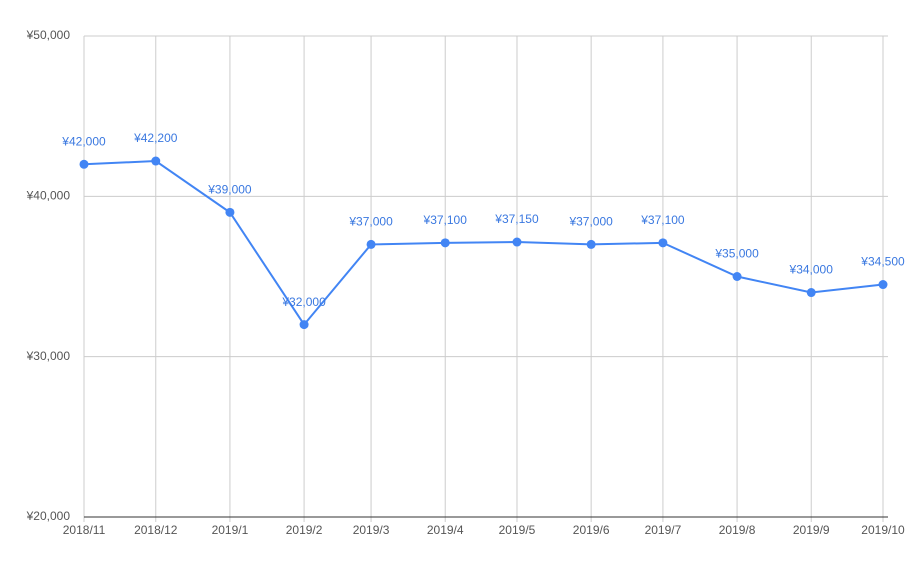 This screenshot has height=567, width=918. I want to click on data-label: ¥37,150, so click(516, 219).